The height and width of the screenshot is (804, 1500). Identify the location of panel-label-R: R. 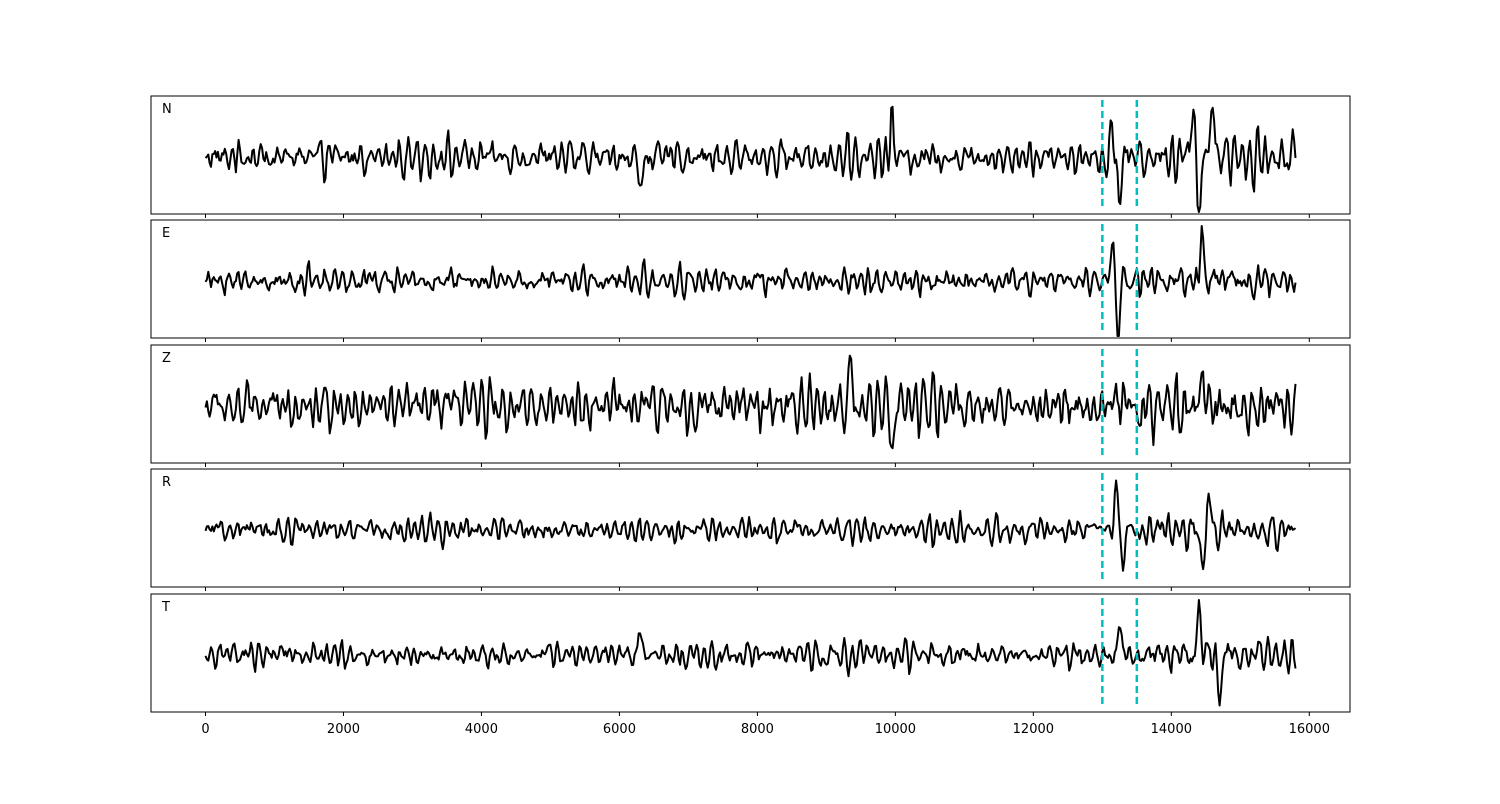
(166, 482).